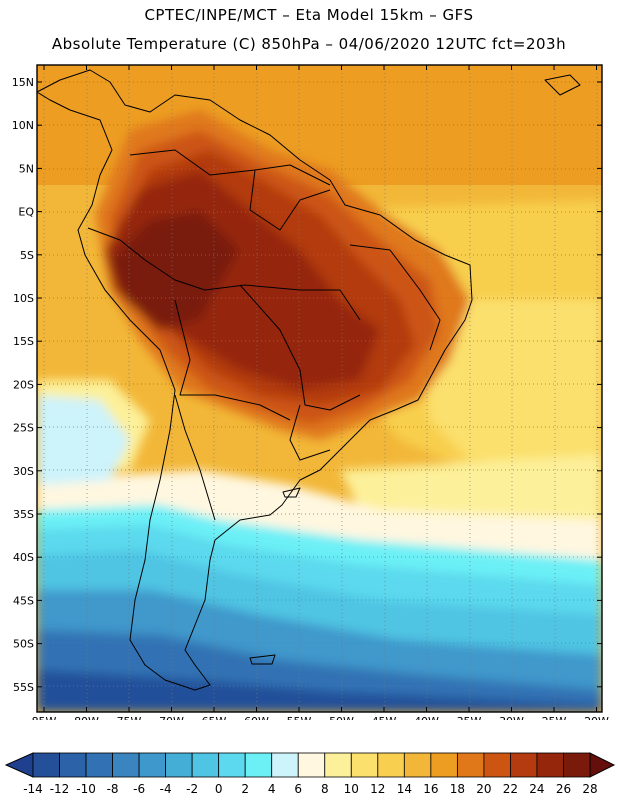  What do you see at coordinates (377, 789) in the screenshot?
I see `colorbar-tick-label: 12` at bounding box center [377, 789].